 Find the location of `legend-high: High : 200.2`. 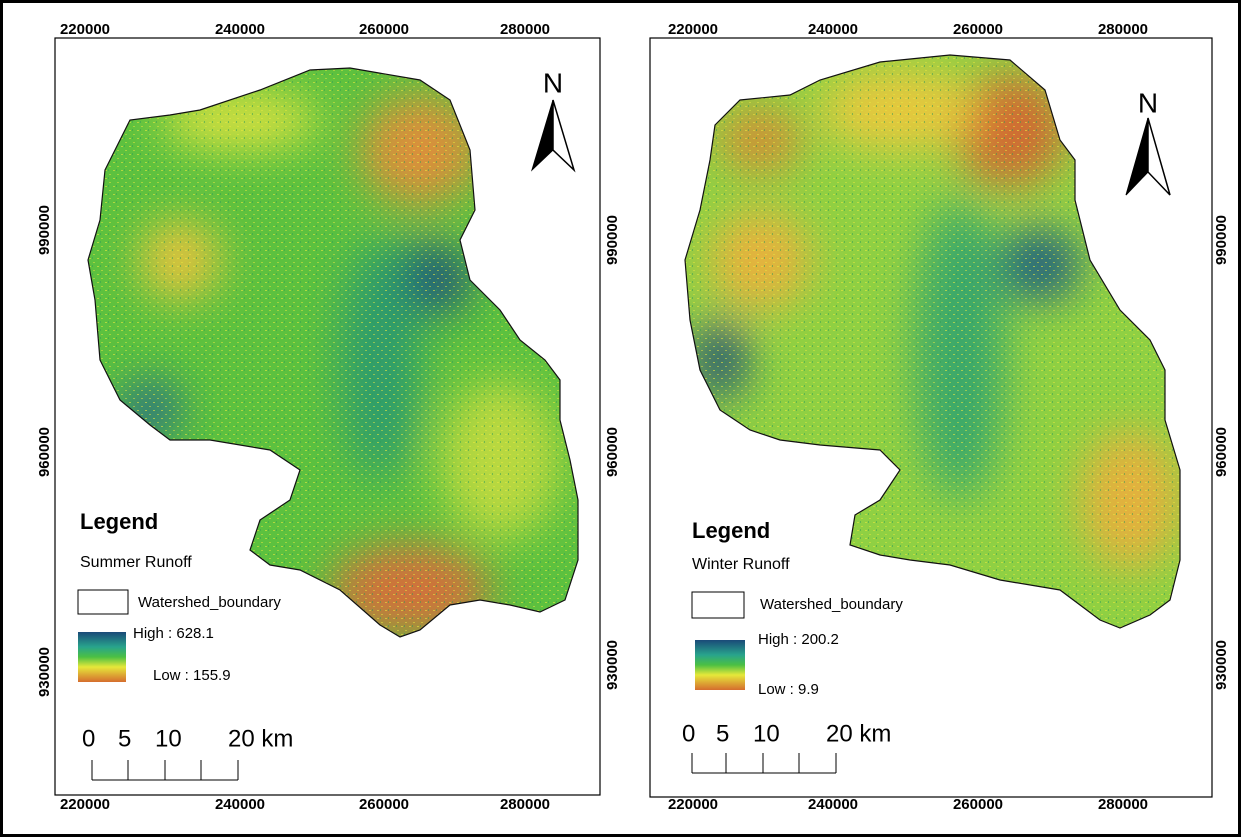

legend-high: High : 200.2 is located at coordinates (798, 639).